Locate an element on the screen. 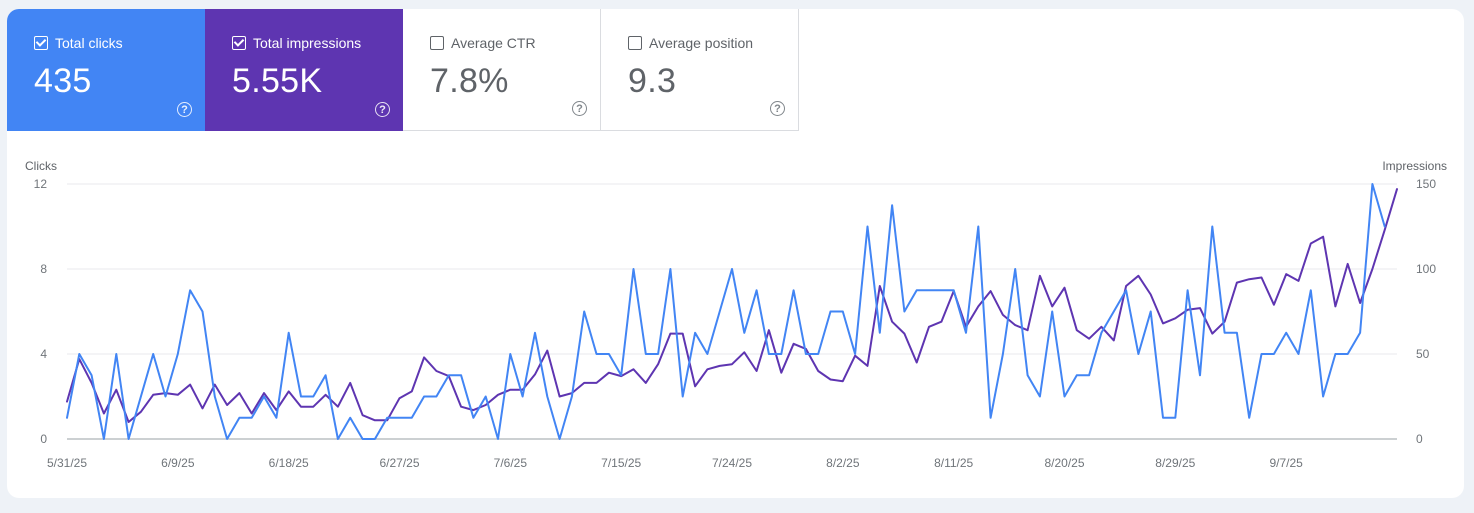 Image resolution: width=1474 pixels, height=513 pixels. x-tick-label: 7/24/25 is located at coordinates (732, 463).